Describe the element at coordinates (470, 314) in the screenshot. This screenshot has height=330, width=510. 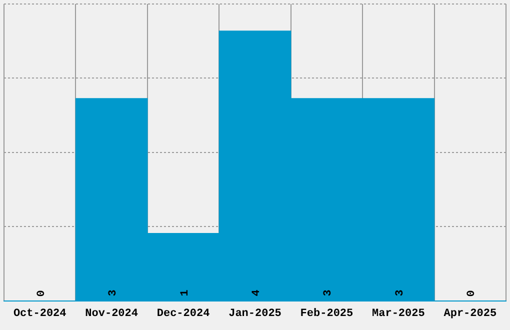
I see `x-tick-label: Apr-2025` at that location.